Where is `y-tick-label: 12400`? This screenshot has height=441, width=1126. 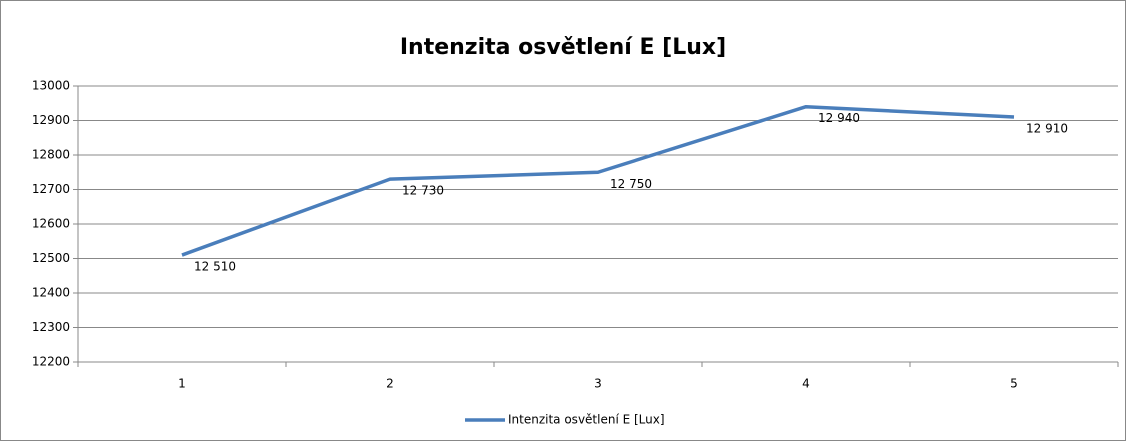
y-tick-label: 12400 is located at coordinates (51, 293).